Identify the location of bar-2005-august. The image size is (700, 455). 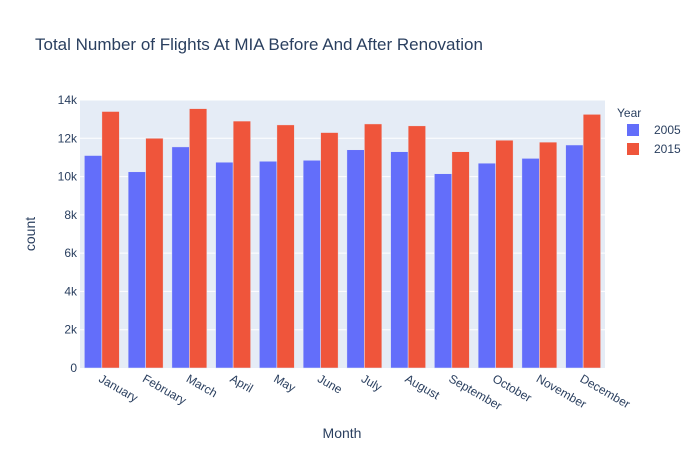
(399, 260).